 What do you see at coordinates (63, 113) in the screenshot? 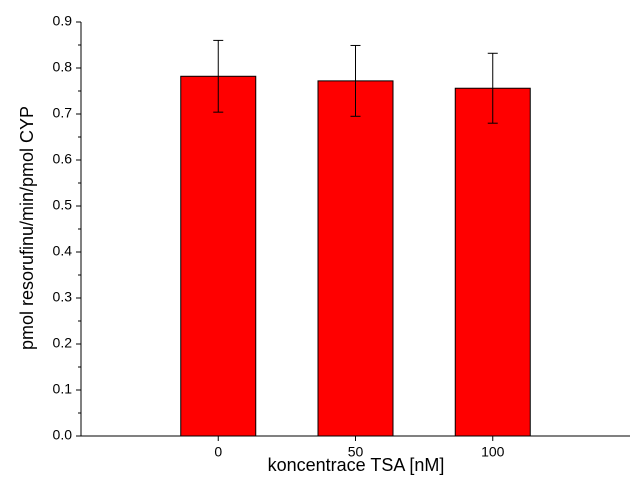
I see `y-tick-label-0.7: 0.7` at bounding box center [63, 113].